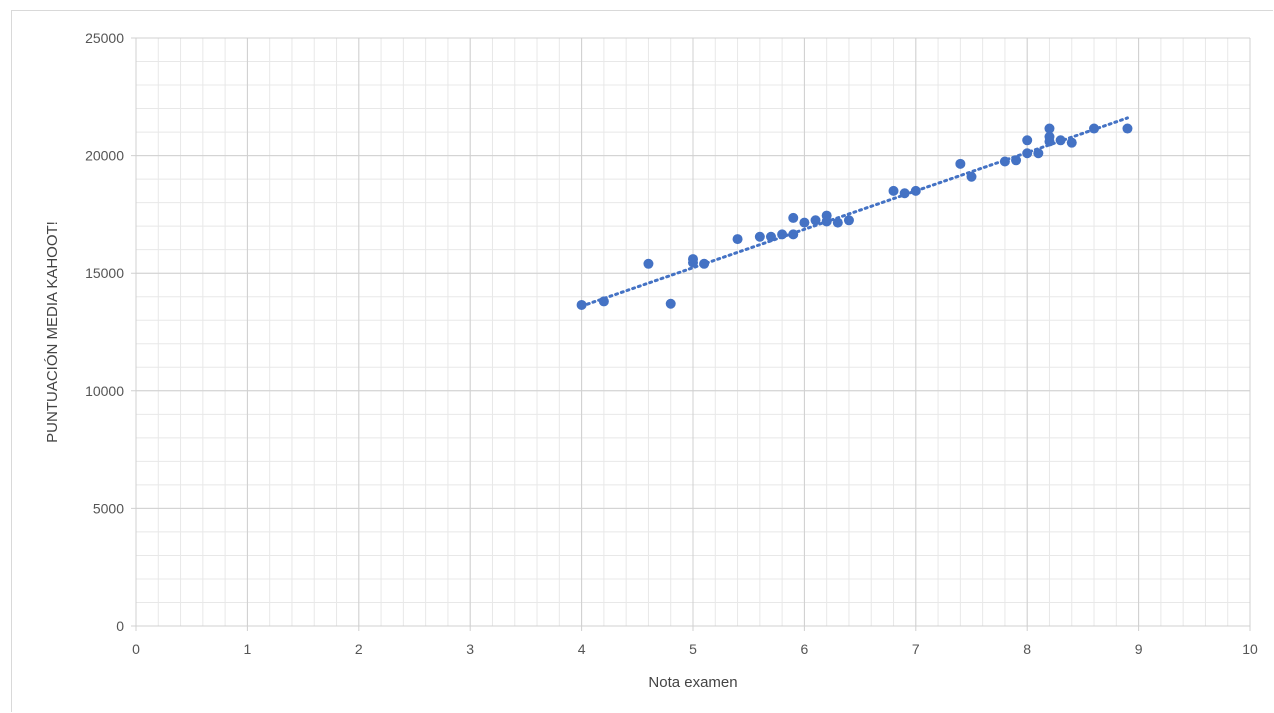 This screenshot has height=713, width=1274. Describe the element at coordinates (104, 332) in the screenshot. I see `y-axis-tick-labels: 0 5000 10000 15000 20000 25000` at that location.